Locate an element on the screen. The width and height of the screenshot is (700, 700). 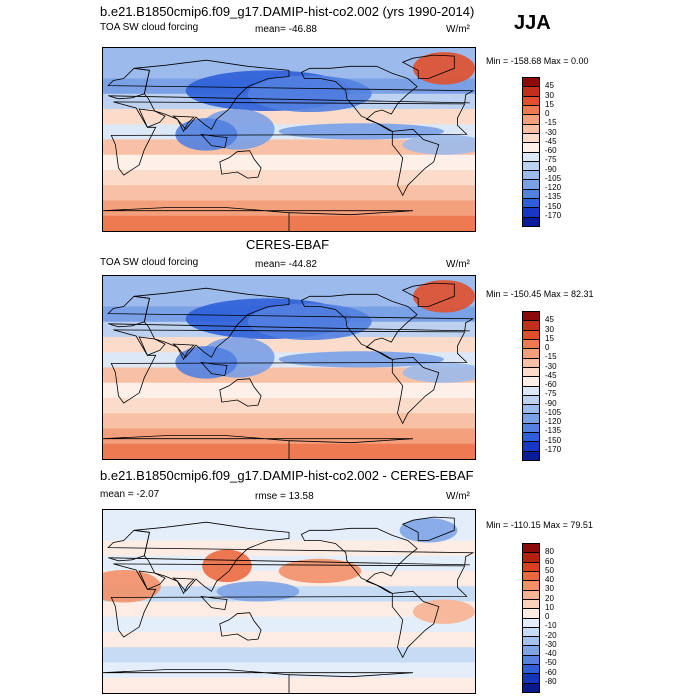
panel-title: CERES-EBAF is located at coordinates (287, 244).